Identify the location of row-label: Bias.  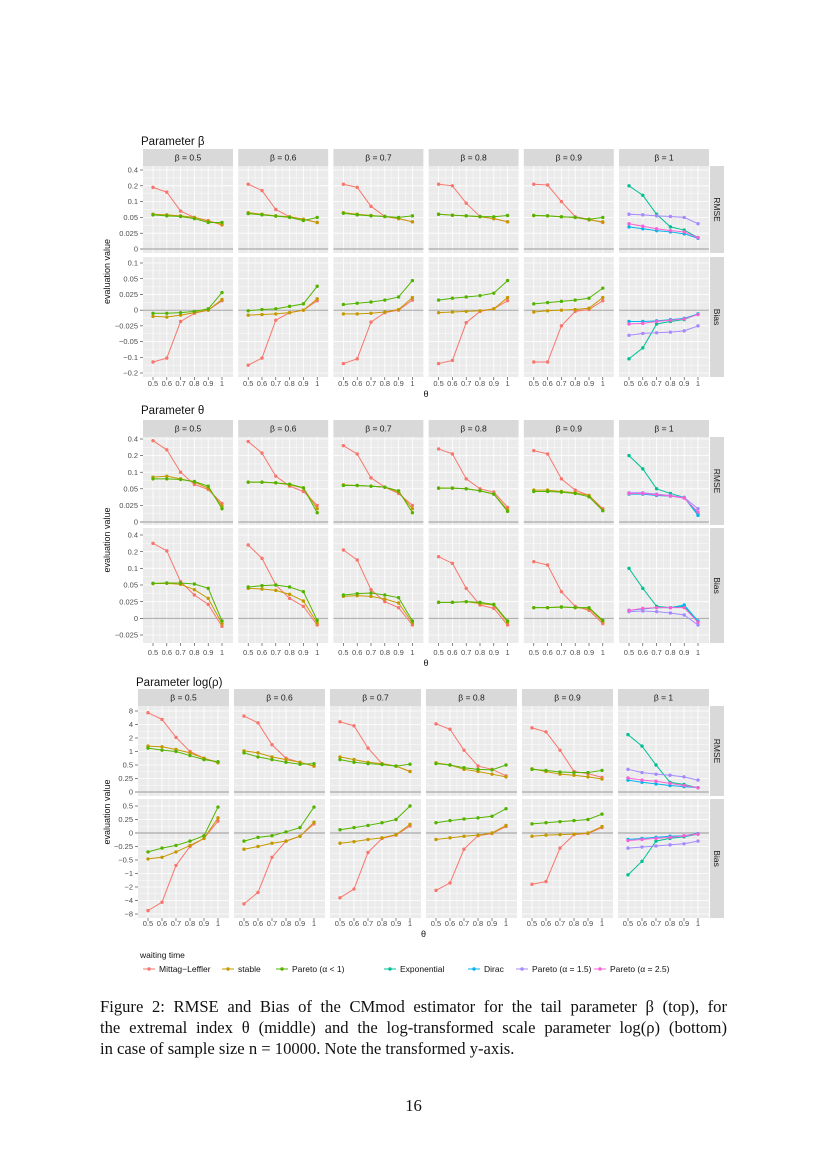
(717, 858).